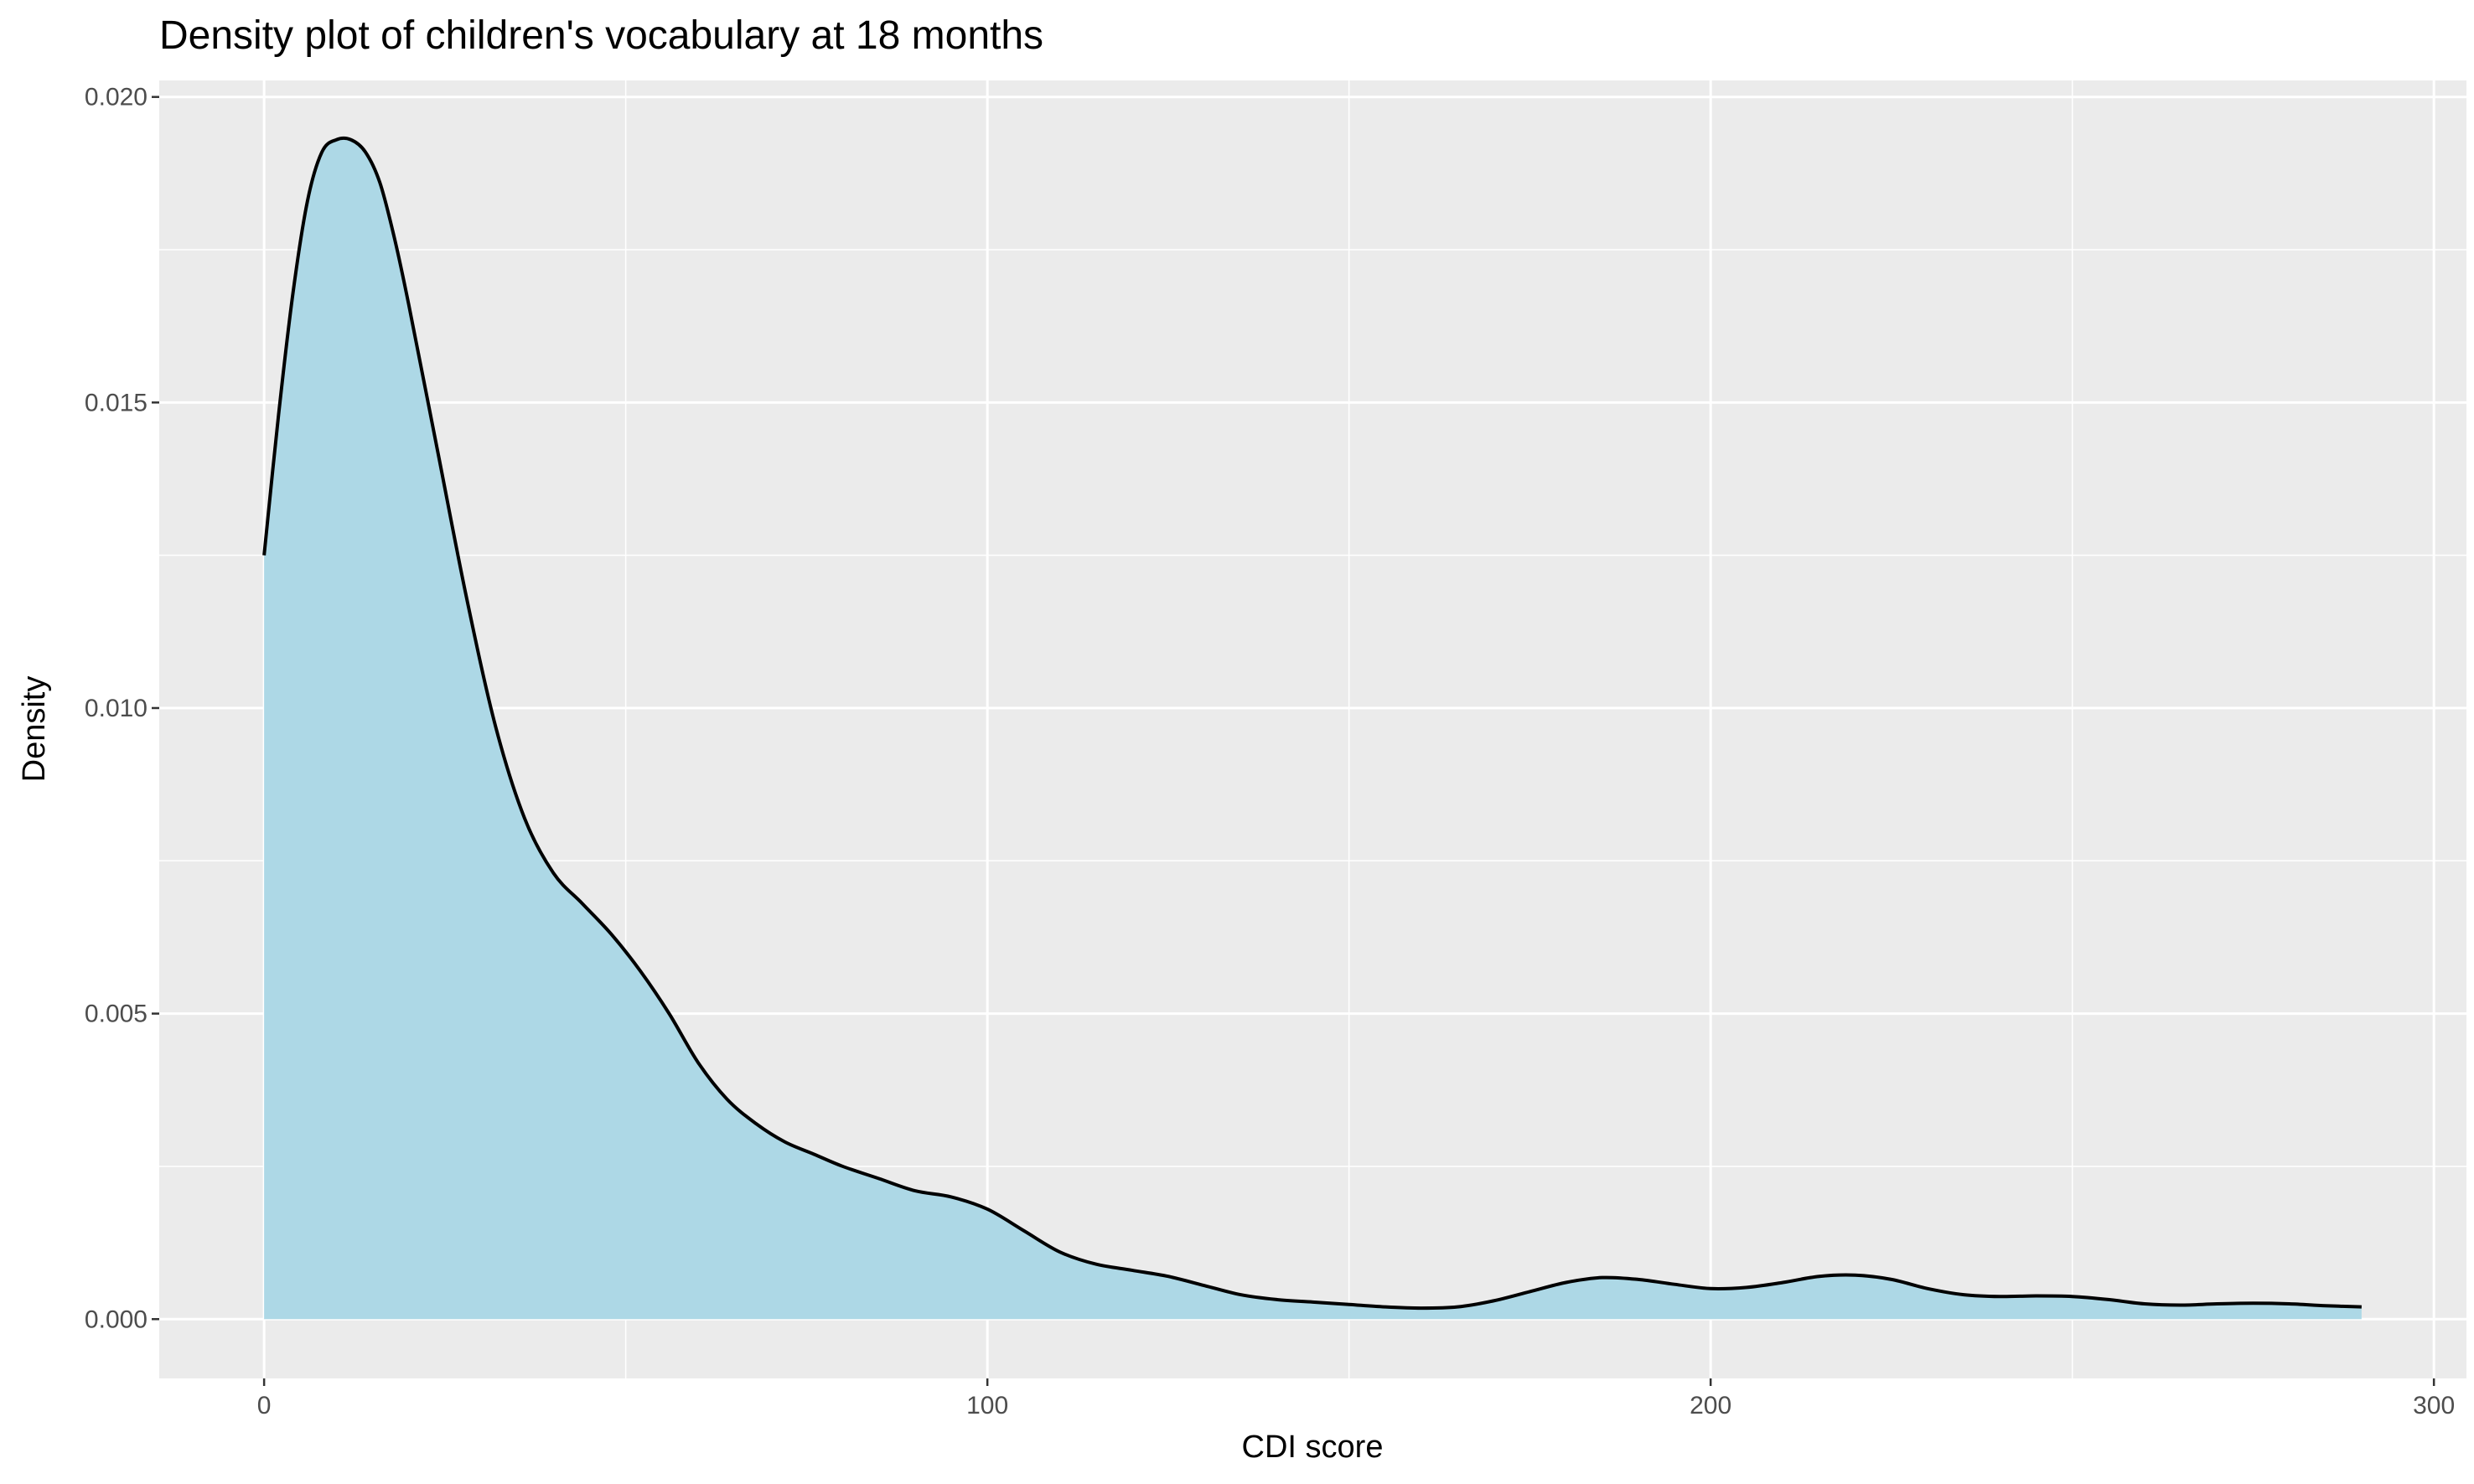 This screenshot has width=2474, height=1484. Describe the element at coordinates (264, 1406) in the screenshot. I see `x-tick-label: 0` at that location.